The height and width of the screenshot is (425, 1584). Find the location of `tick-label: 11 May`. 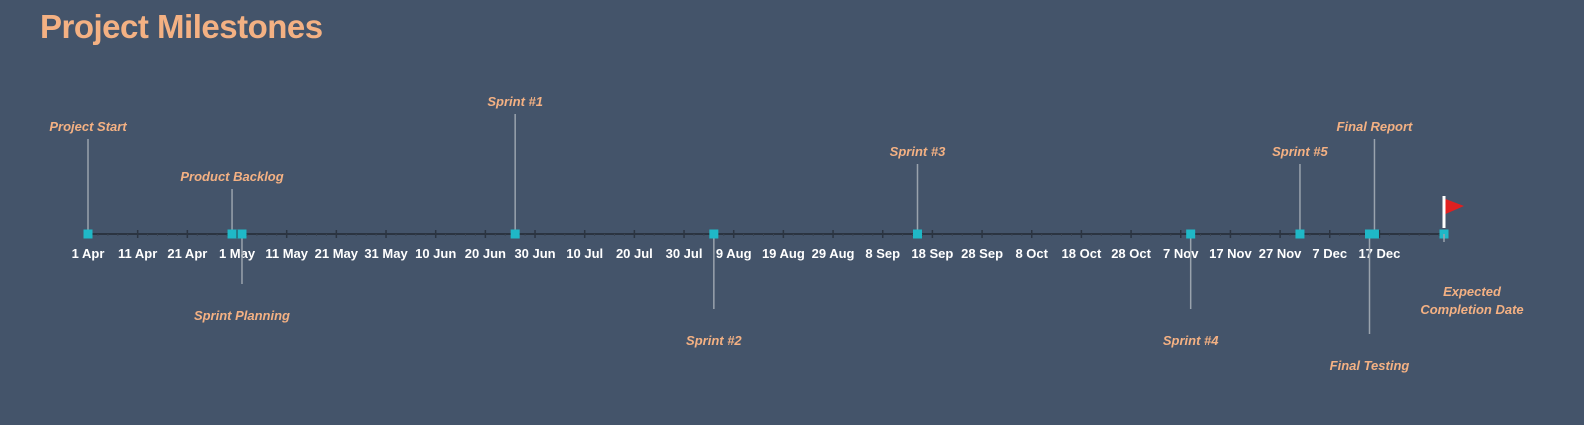

tick-label: 11 May is located at coordinates (286, 253).